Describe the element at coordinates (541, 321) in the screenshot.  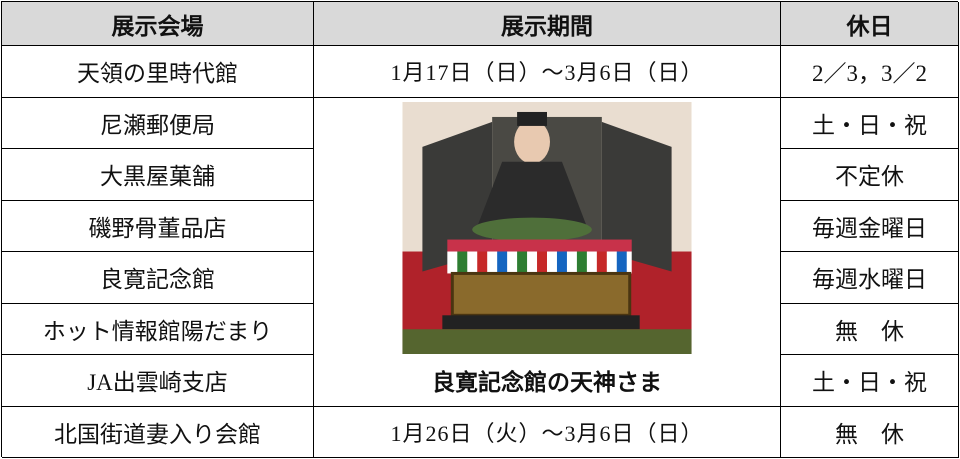
I see `base-foot` at that location.